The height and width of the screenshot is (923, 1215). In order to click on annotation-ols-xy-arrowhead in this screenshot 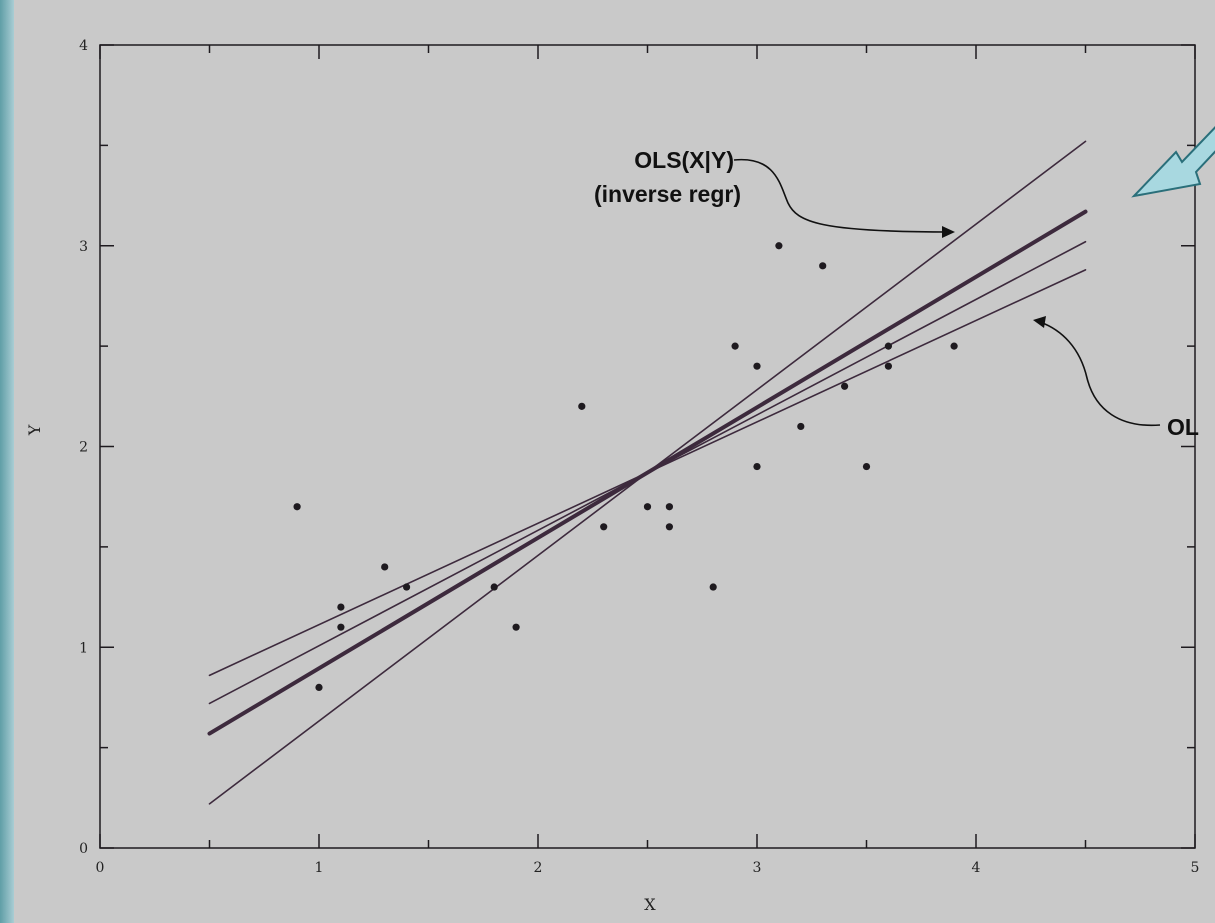, I will do `click(948, 232)`.